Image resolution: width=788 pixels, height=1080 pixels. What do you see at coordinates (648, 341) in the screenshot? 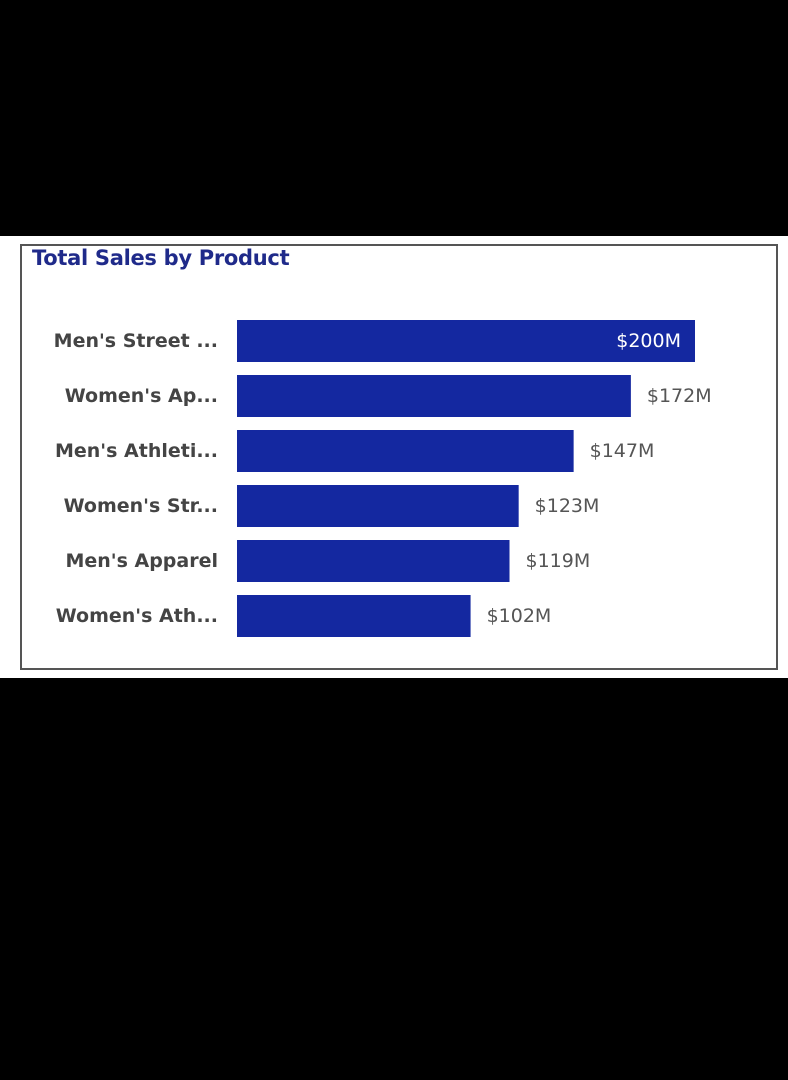
I see `data-label: $200M` at bounding box center [648, 341].